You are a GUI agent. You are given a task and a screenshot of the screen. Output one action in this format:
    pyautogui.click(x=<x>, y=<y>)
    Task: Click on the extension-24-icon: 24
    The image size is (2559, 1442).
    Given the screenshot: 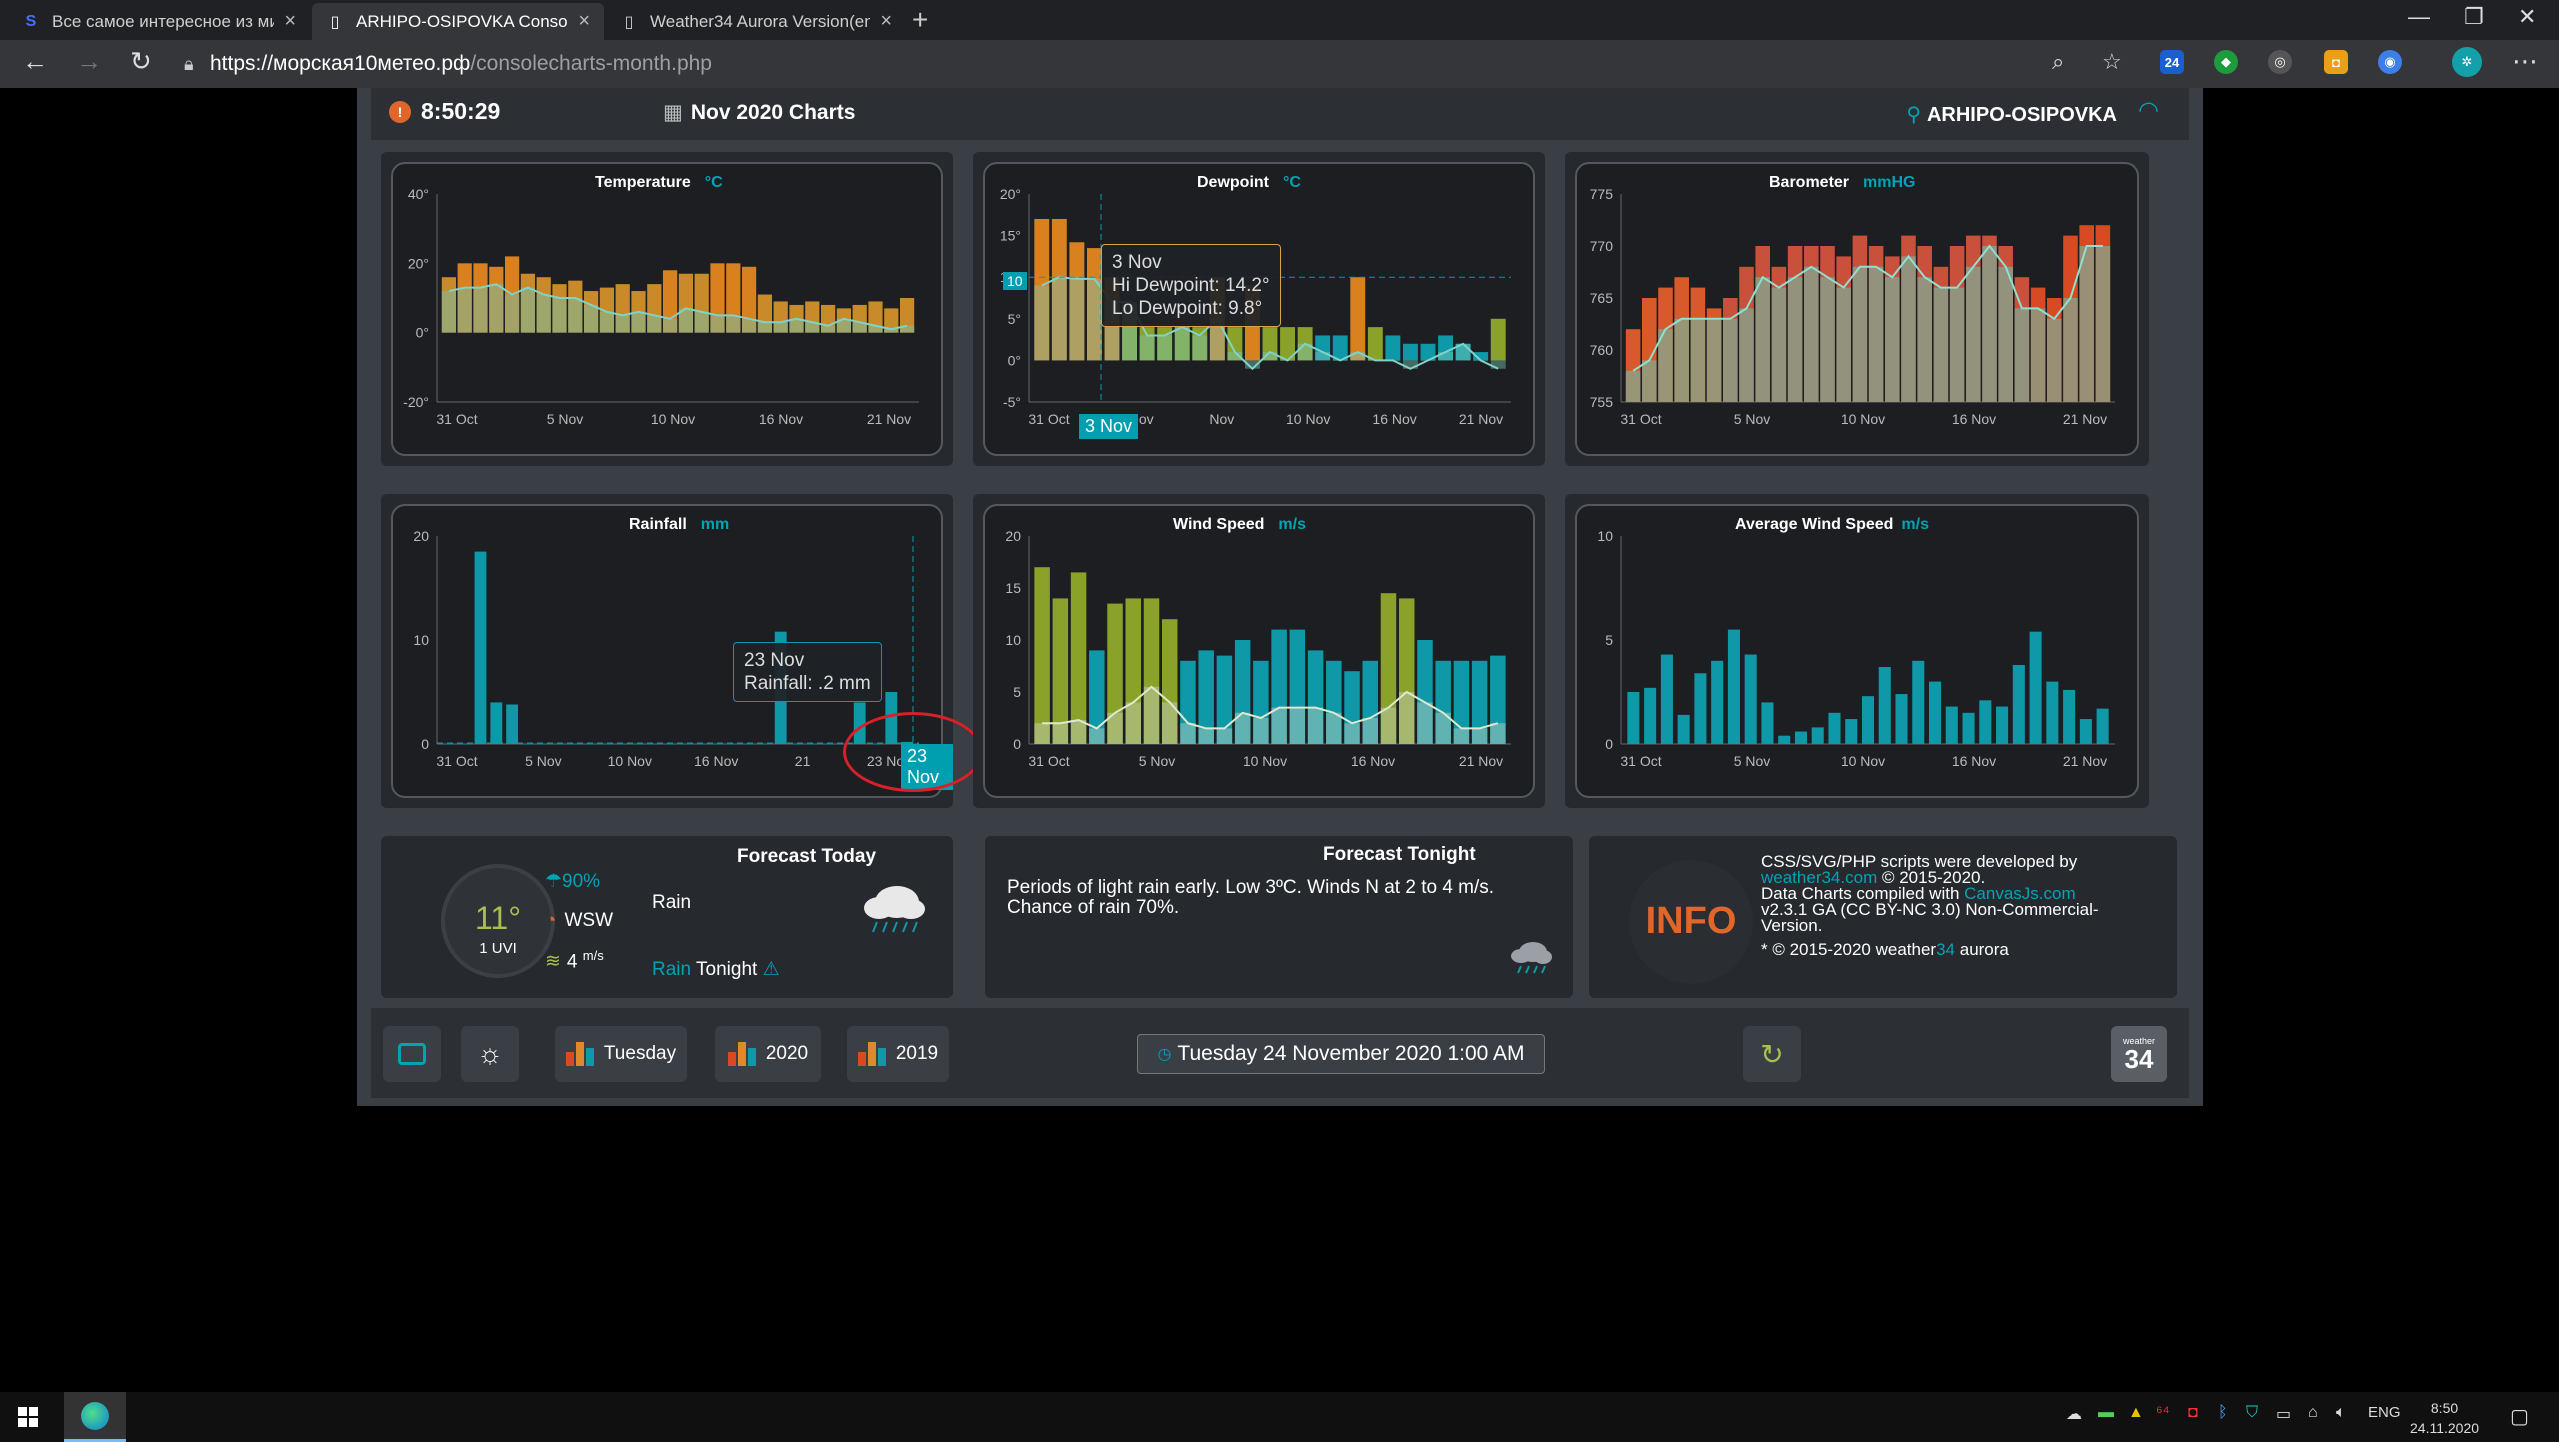 What is the action you would take?
    pyautogui.click(x=2172, y=62)
    